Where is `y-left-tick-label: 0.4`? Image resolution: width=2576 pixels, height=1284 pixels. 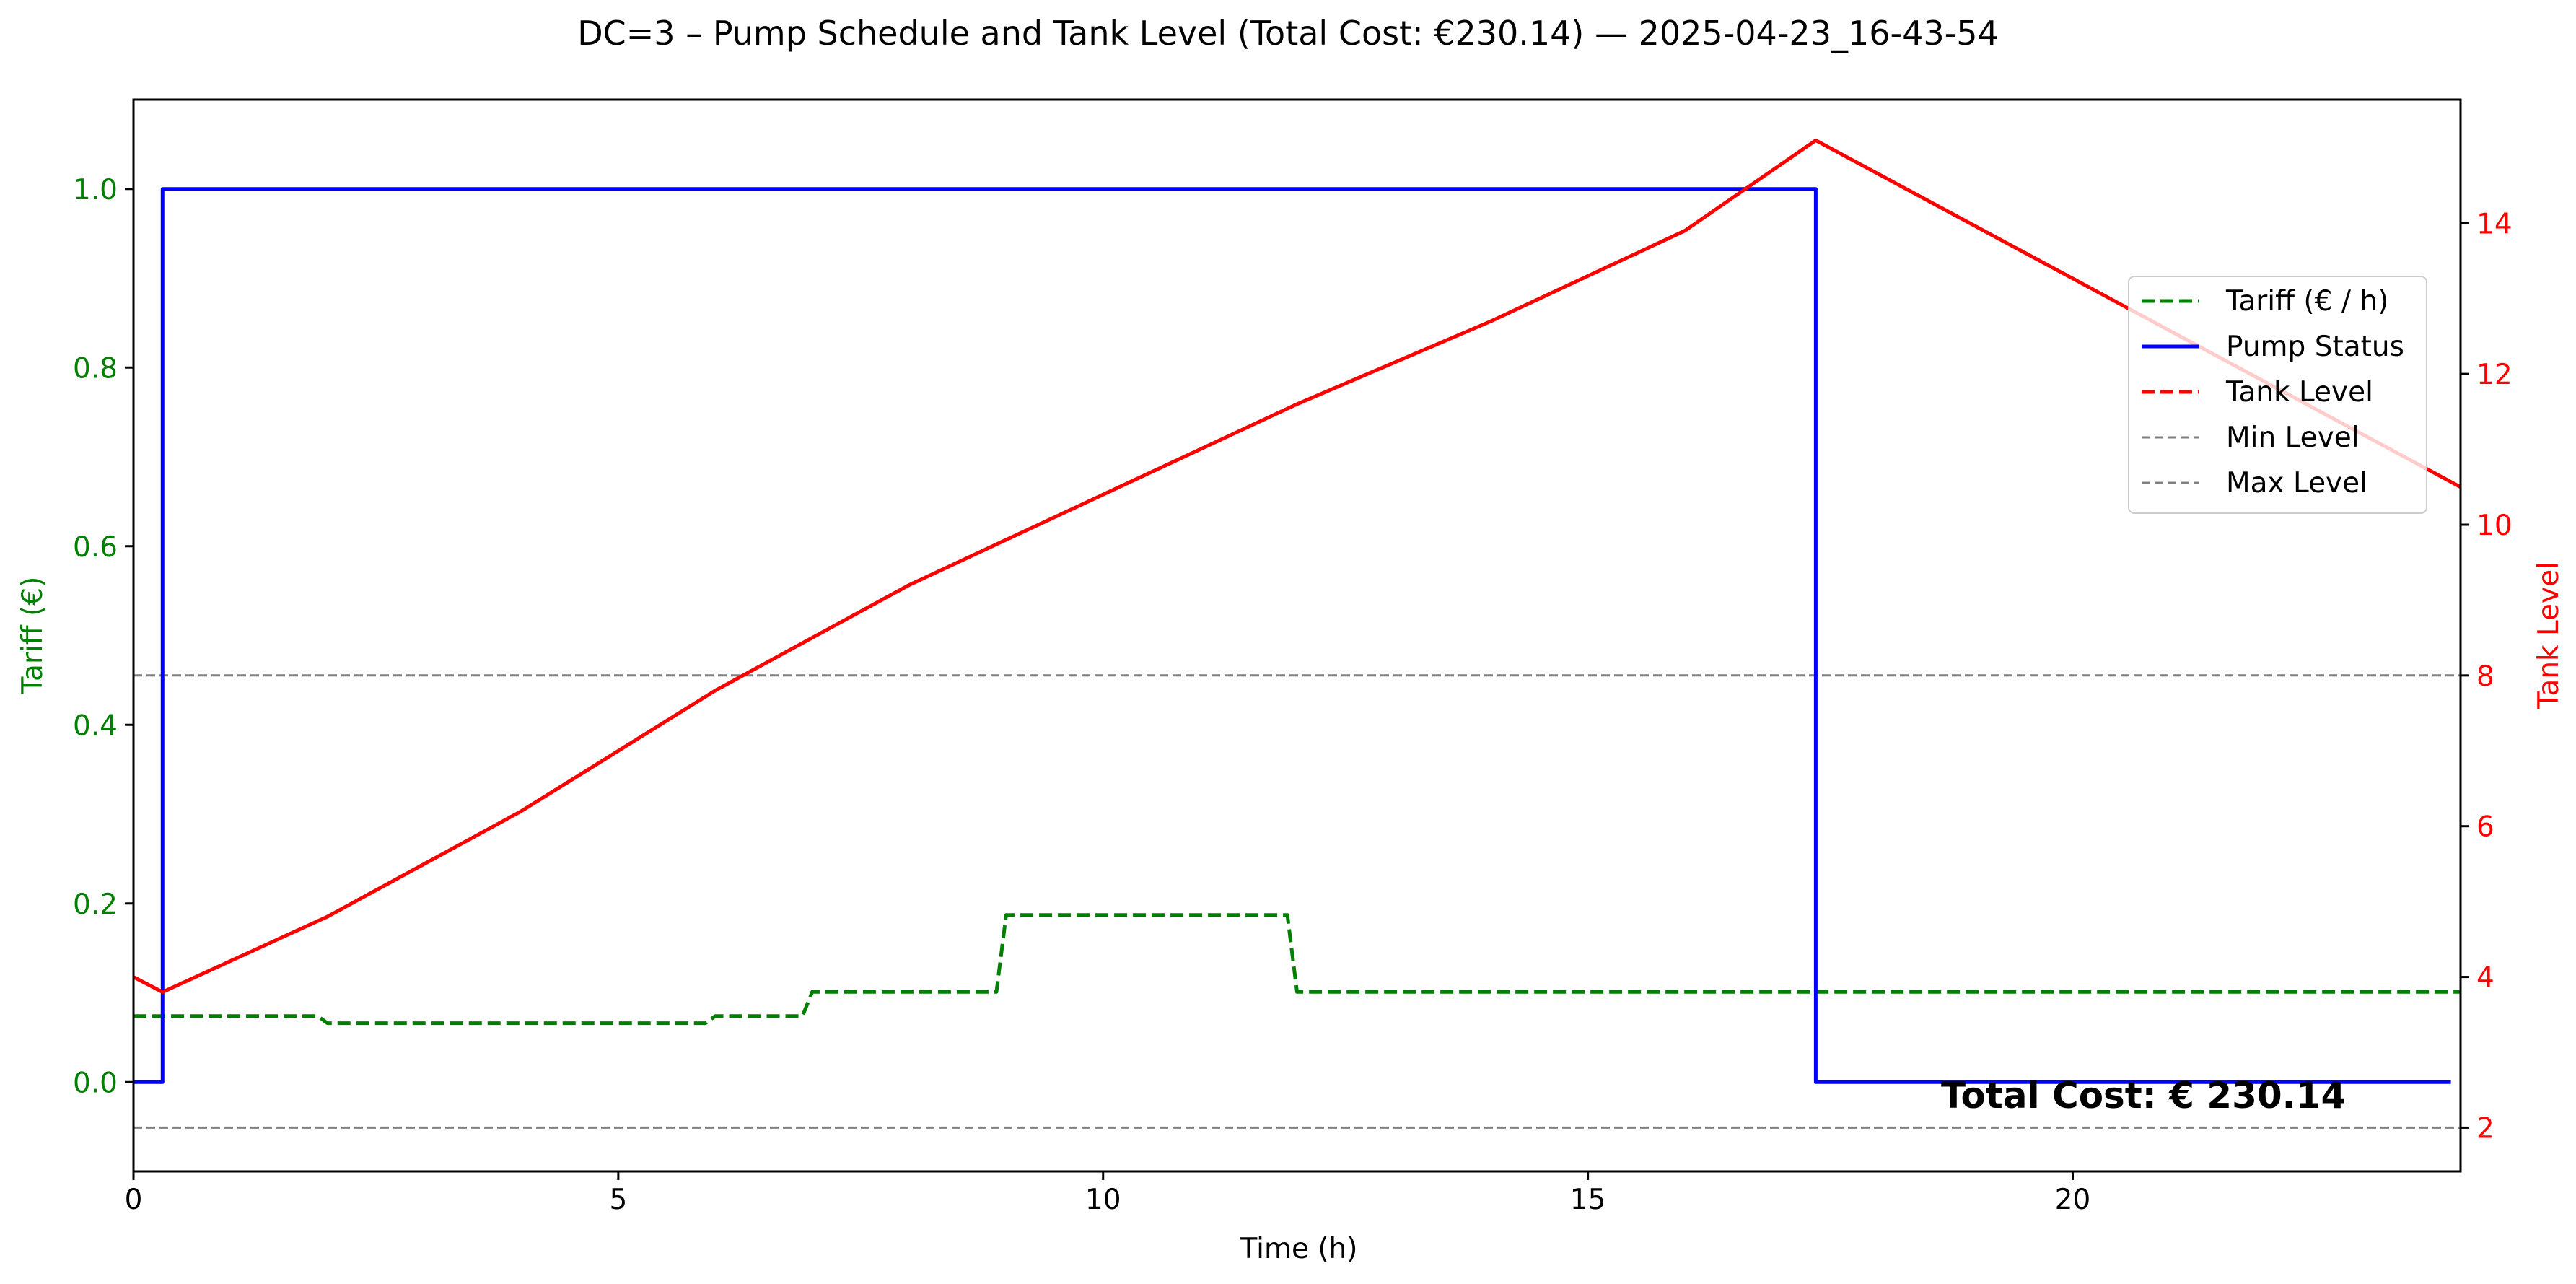
y-left-tick-label: 0.4 is located at coordinates (95, 725).